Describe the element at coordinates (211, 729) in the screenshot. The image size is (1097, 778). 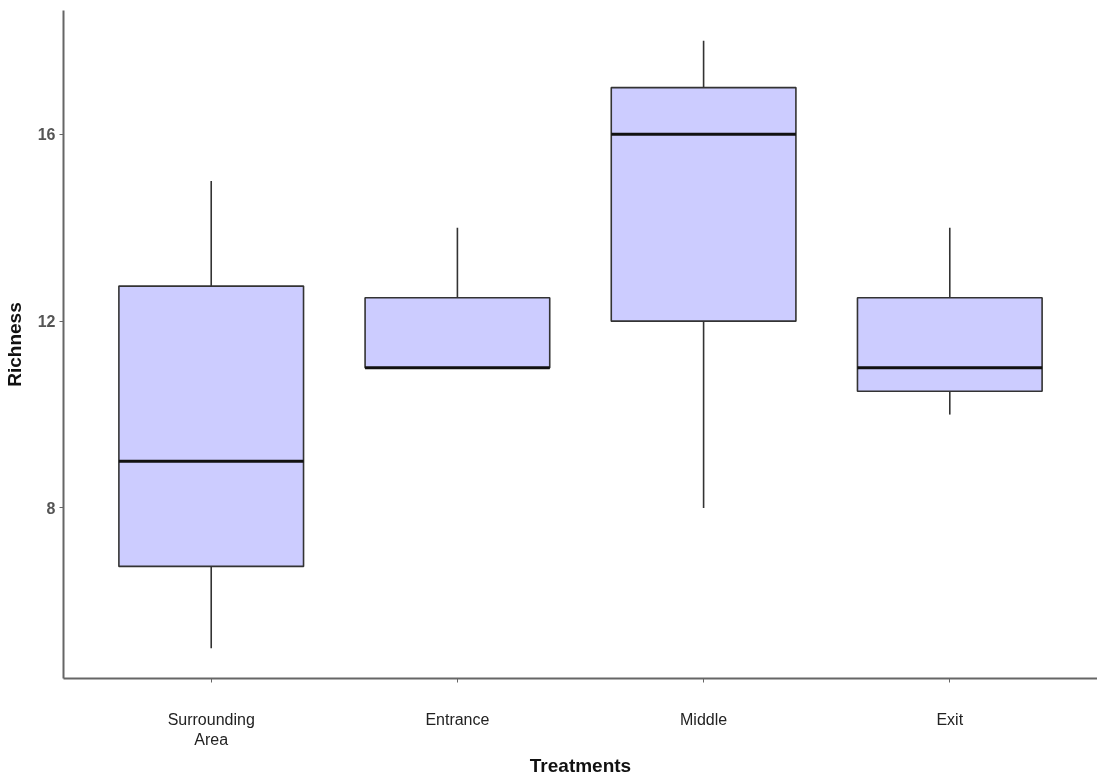
I see `x-tick-label: Surrounding Area` at that location.